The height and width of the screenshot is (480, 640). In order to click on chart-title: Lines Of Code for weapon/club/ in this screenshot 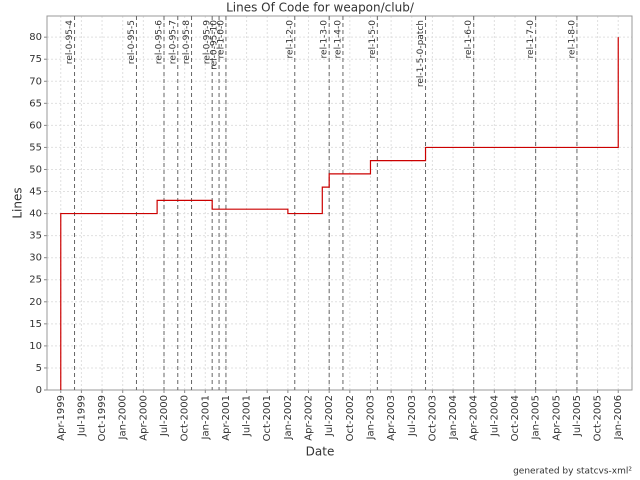, I will do `click(320, 8)`.